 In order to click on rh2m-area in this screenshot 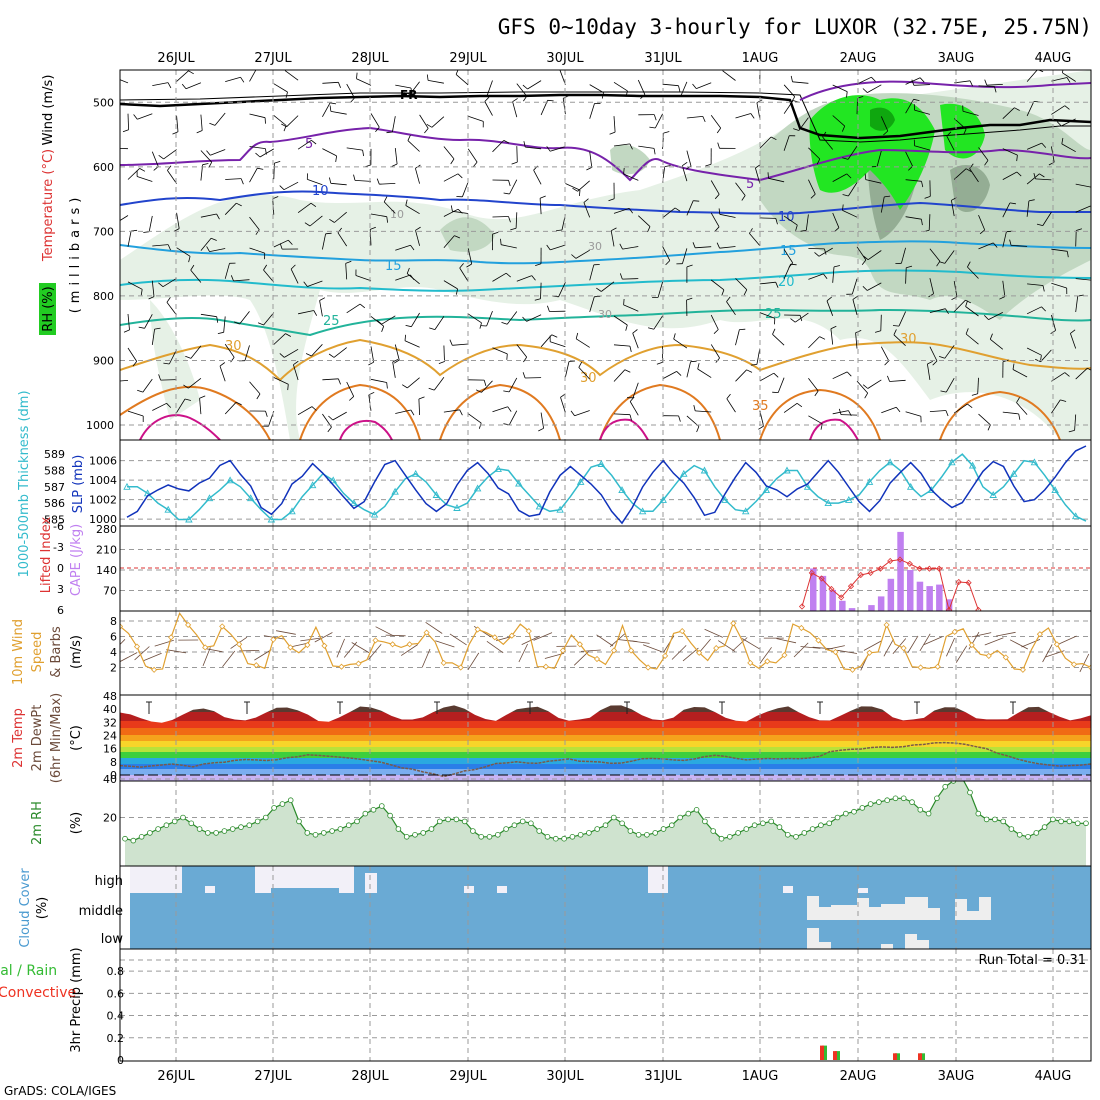, I will do `click(605, 823)`.